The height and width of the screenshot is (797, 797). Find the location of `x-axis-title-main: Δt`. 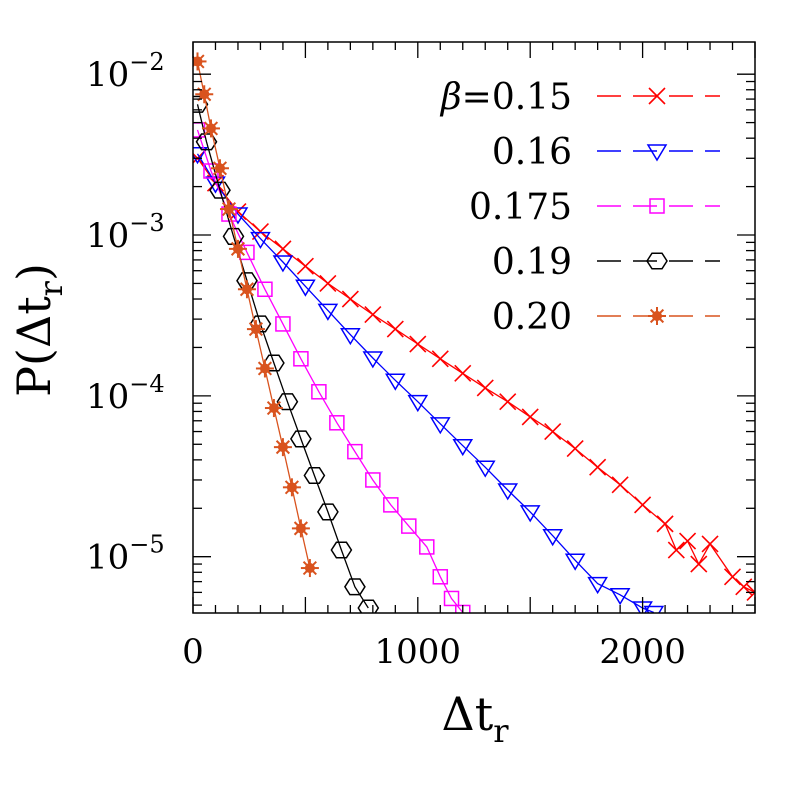

x-axis-title-main: Δt is located at coordinates (467, 714).